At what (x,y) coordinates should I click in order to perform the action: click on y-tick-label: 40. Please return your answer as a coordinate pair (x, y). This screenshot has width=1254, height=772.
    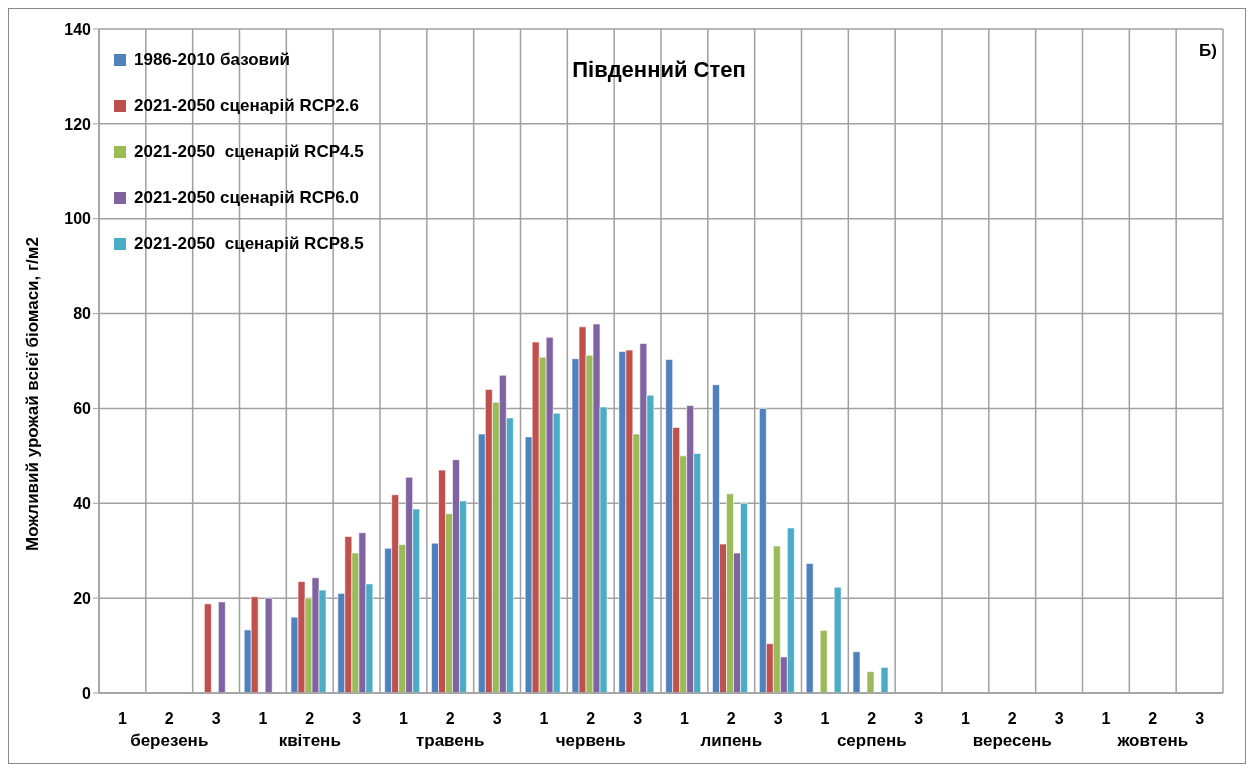
    Looking at the image, I should click on (82, 503).